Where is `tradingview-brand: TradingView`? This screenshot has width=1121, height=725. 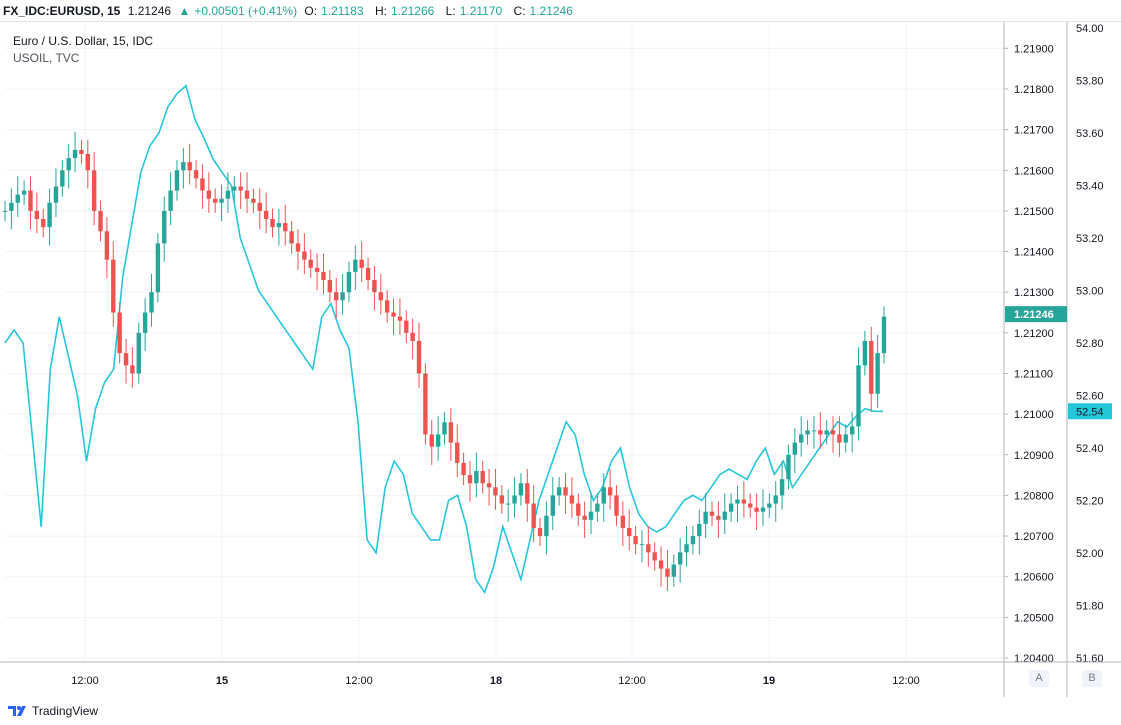
tradingview-brand: TradingView is located at coordinates (53, 711).